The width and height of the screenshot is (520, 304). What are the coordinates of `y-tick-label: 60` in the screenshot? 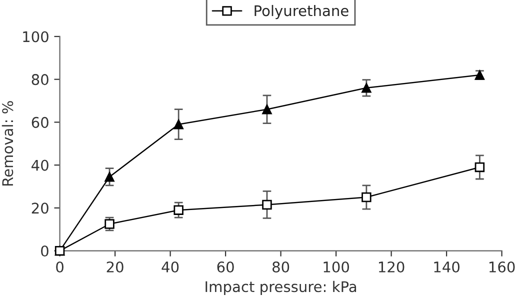 It's located at (40, 122).